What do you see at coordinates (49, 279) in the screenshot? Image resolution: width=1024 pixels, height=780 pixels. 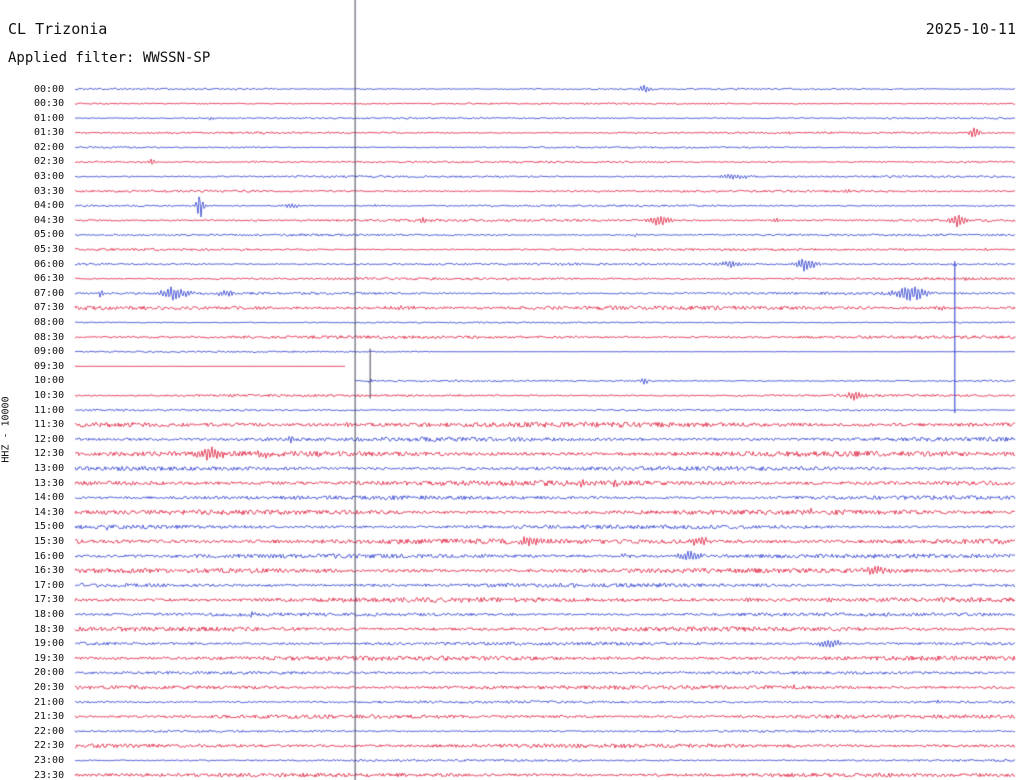 I see `time-label: 06:30` at bounding box center [49, 279].